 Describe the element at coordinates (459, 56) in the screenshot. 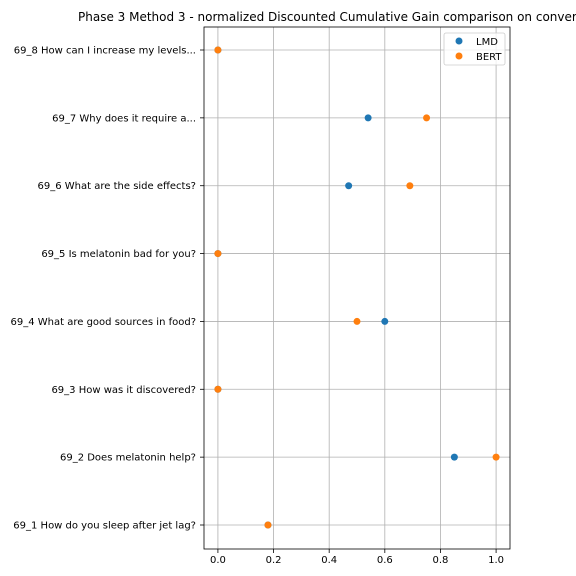

I see `legend-marker-bert` at that location.